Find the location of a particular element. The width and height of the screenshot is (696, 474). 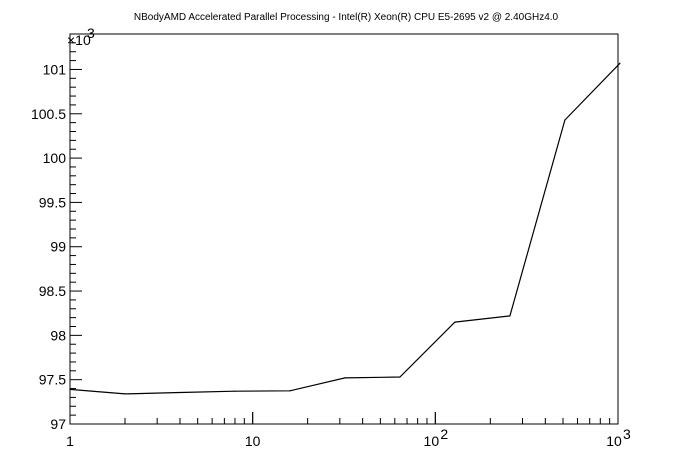

y-tick-label: 100 is located at coordinates (55, 158).